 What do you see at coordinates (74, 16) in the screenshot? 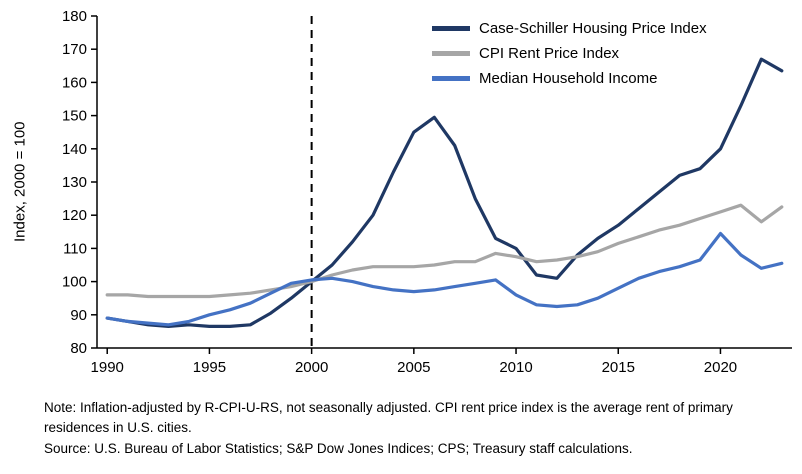
I see `y-tick-label: 180` at bounding box center [74, 16].